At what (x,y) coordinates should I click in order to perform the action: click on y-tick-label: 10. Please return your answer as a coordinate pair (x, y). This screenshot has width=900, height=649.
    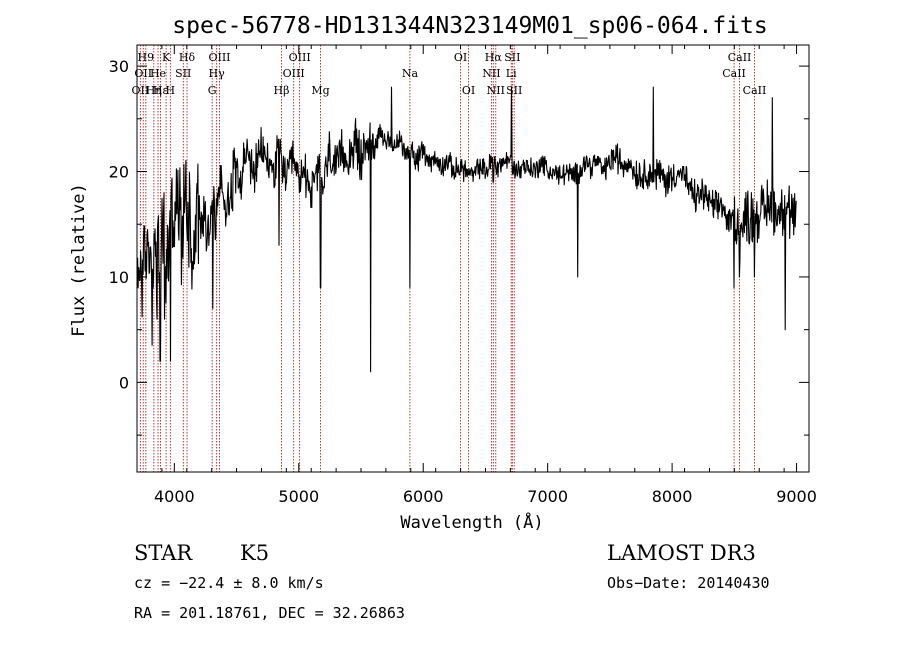
    Looking at the image, I should click on (119, 277).